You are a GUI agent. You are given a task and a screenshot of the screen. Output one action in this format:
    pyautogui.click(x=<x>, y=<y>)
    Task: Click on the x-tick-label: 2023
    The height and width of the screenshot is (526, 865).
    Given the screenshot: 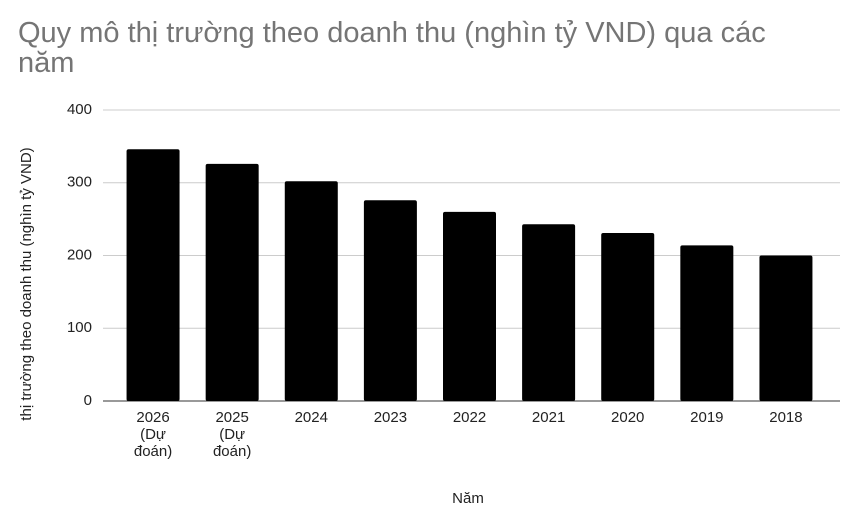 What is the action you would take?
    pyautogui.click(x=390, y=417)
    